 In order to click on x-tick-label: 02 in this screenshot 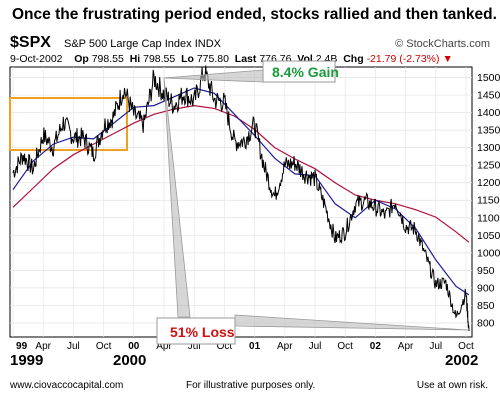, I will do `click(376, 346)`.